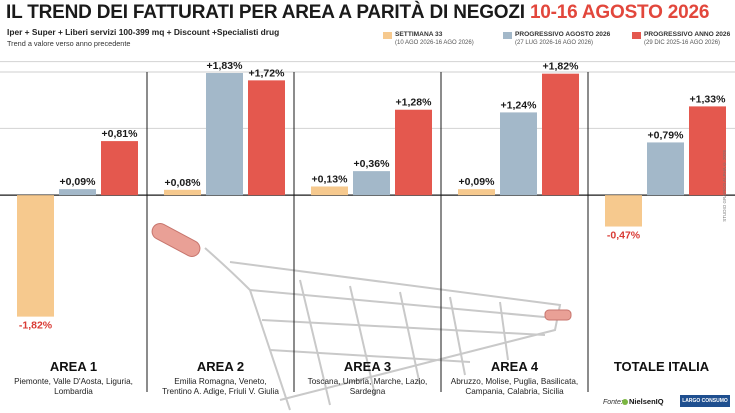  Describe the element at coordinates (554, 43) in the screenshot. I see `legend-range: (27 LUG 2026-16 AGO 2026)` at that location.